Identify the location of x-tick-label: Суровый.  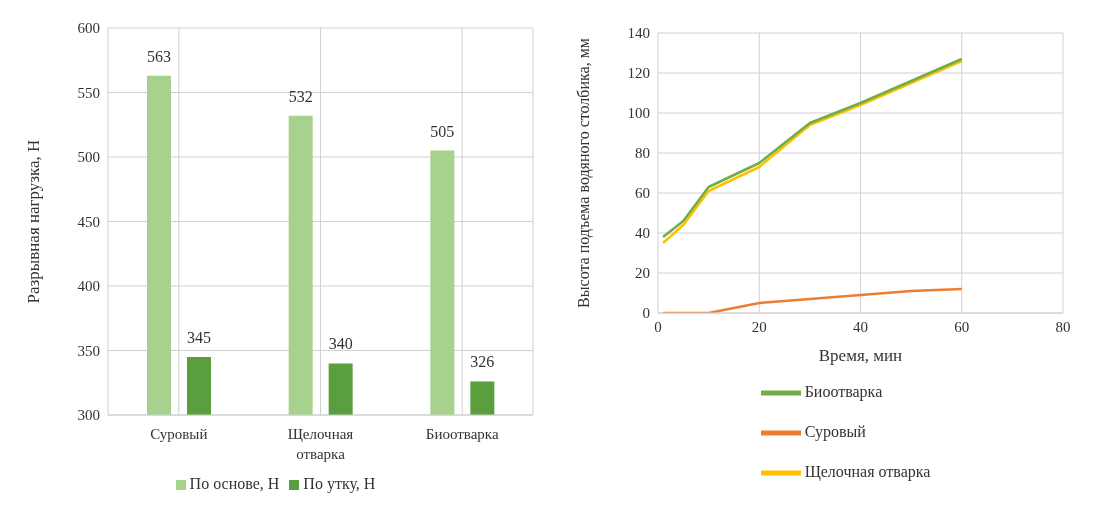
(179, 434).